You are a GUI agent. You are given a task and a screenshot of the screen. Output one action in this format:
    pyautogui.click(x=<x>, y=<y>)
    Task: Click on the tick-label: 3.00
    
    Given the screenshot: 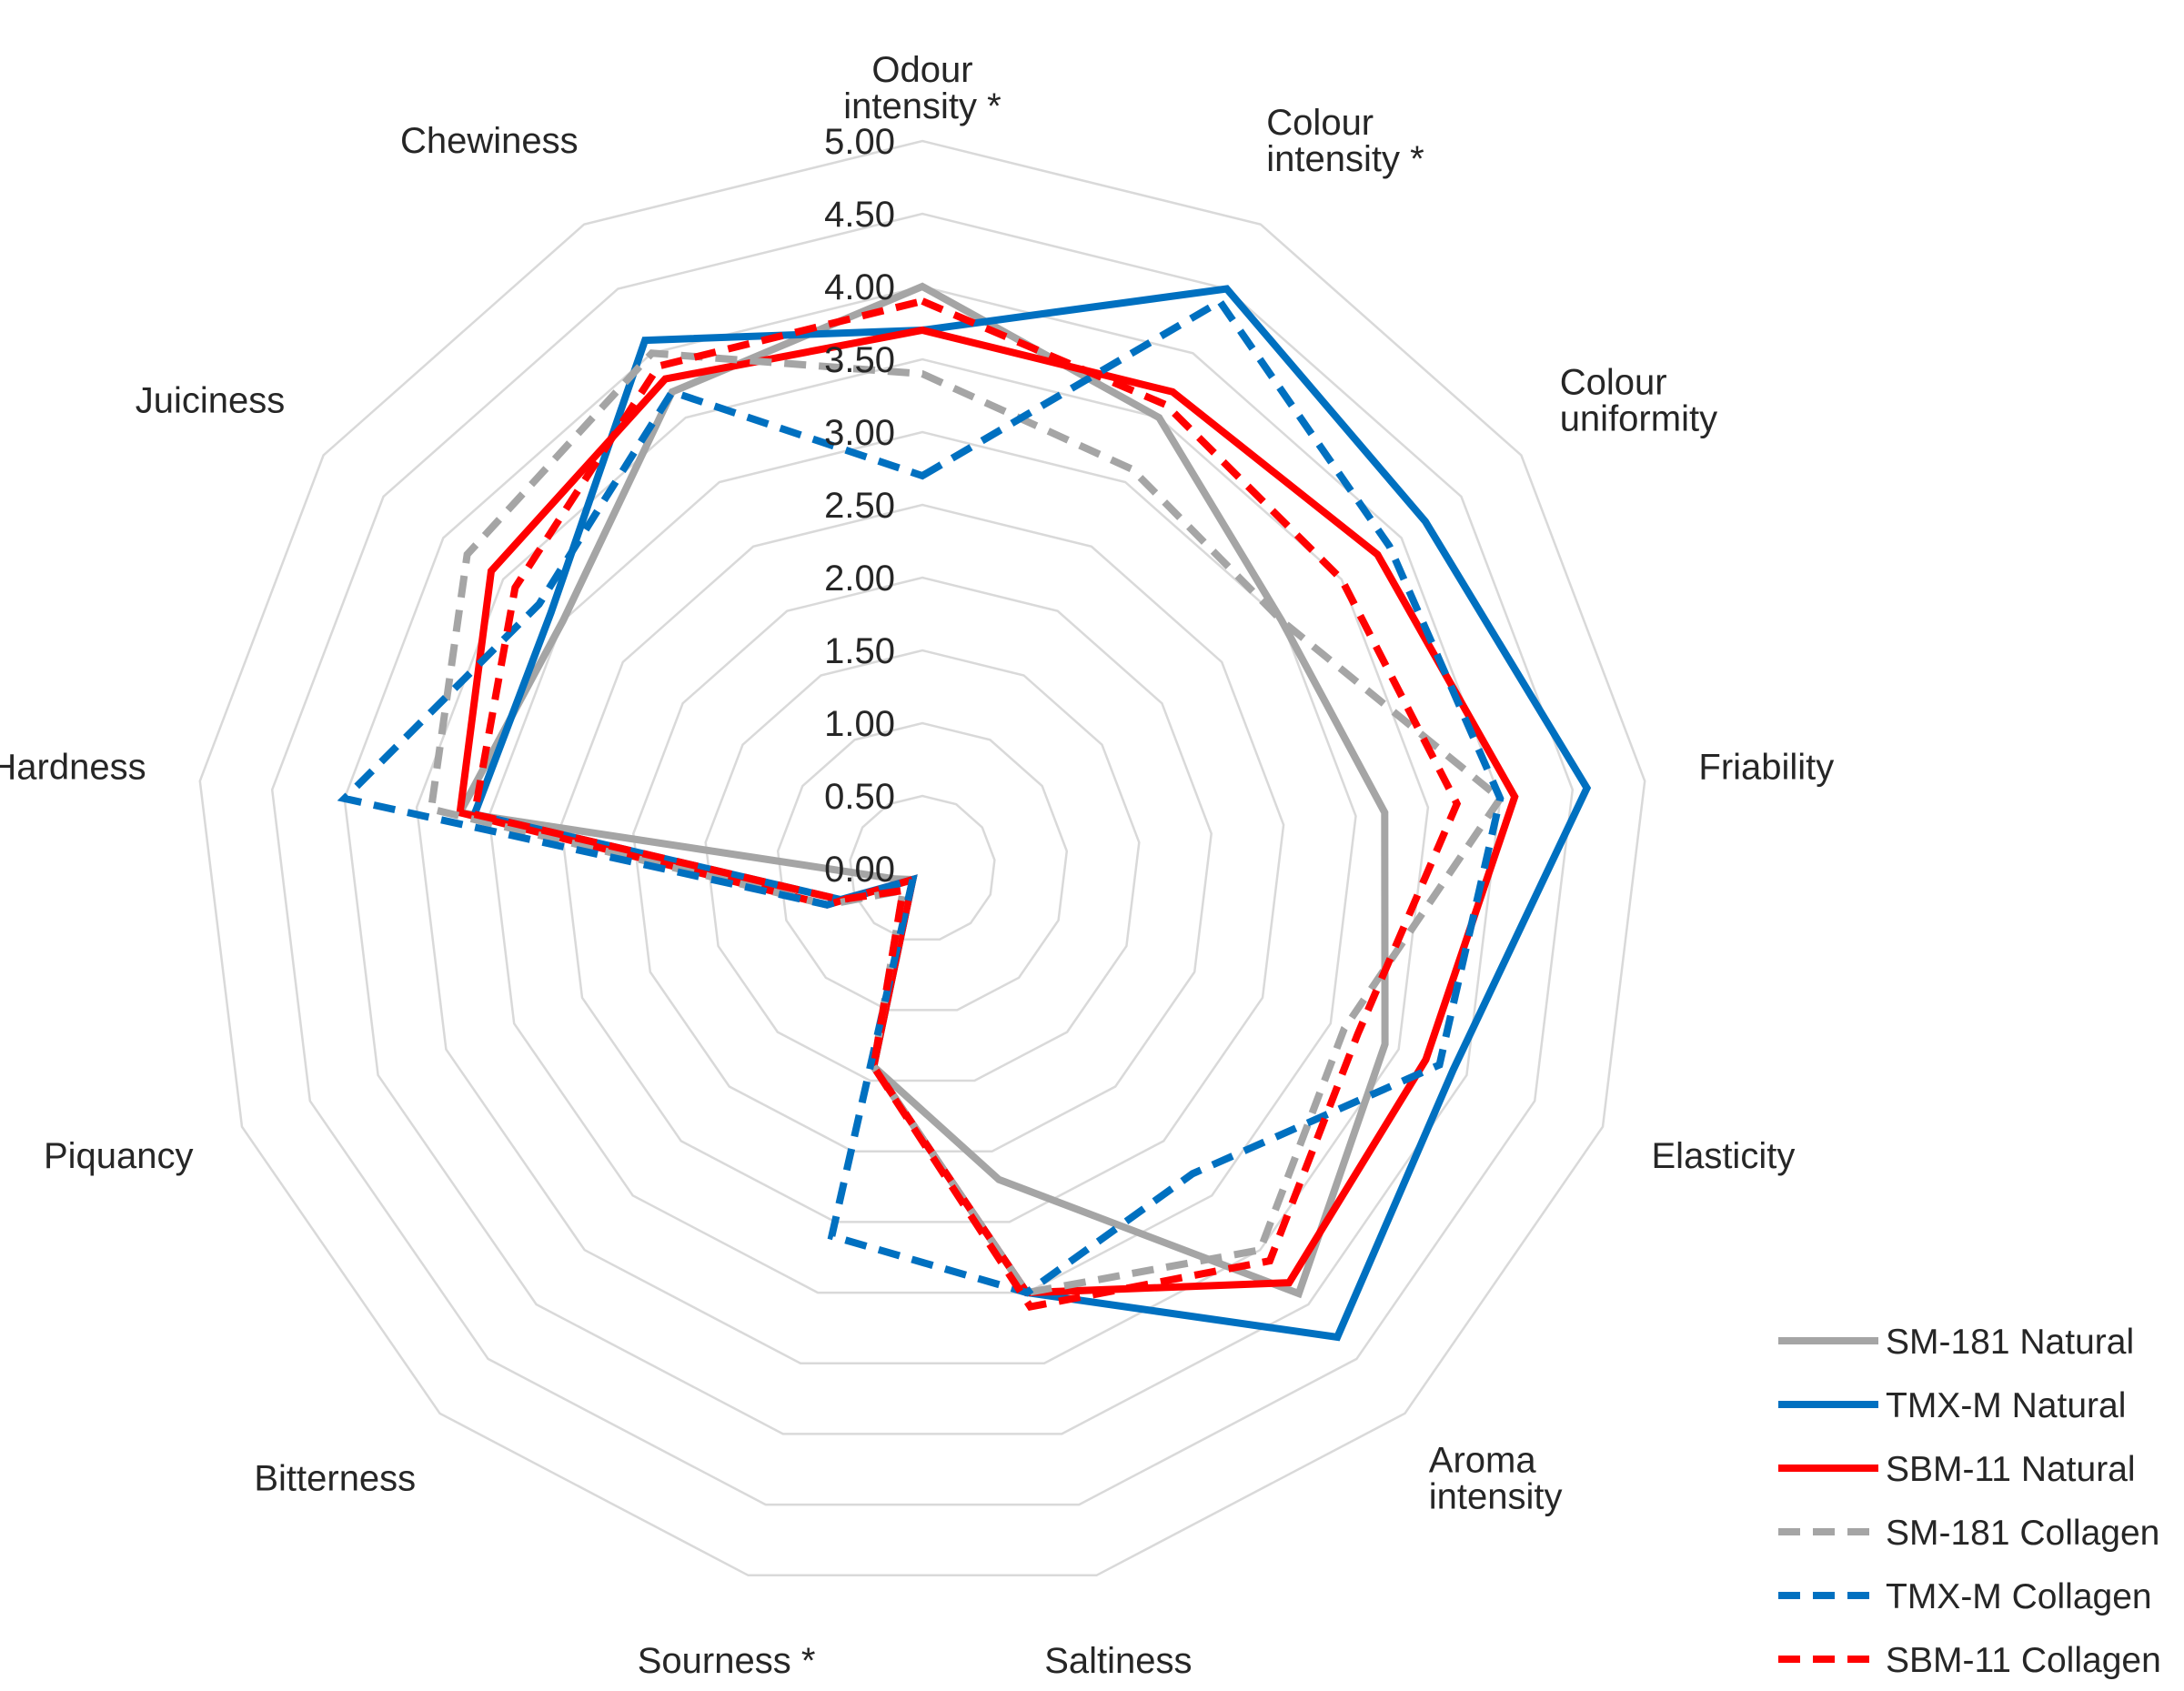 What is the action you would take?
    pyautogui.click(x=859, y=433)
    